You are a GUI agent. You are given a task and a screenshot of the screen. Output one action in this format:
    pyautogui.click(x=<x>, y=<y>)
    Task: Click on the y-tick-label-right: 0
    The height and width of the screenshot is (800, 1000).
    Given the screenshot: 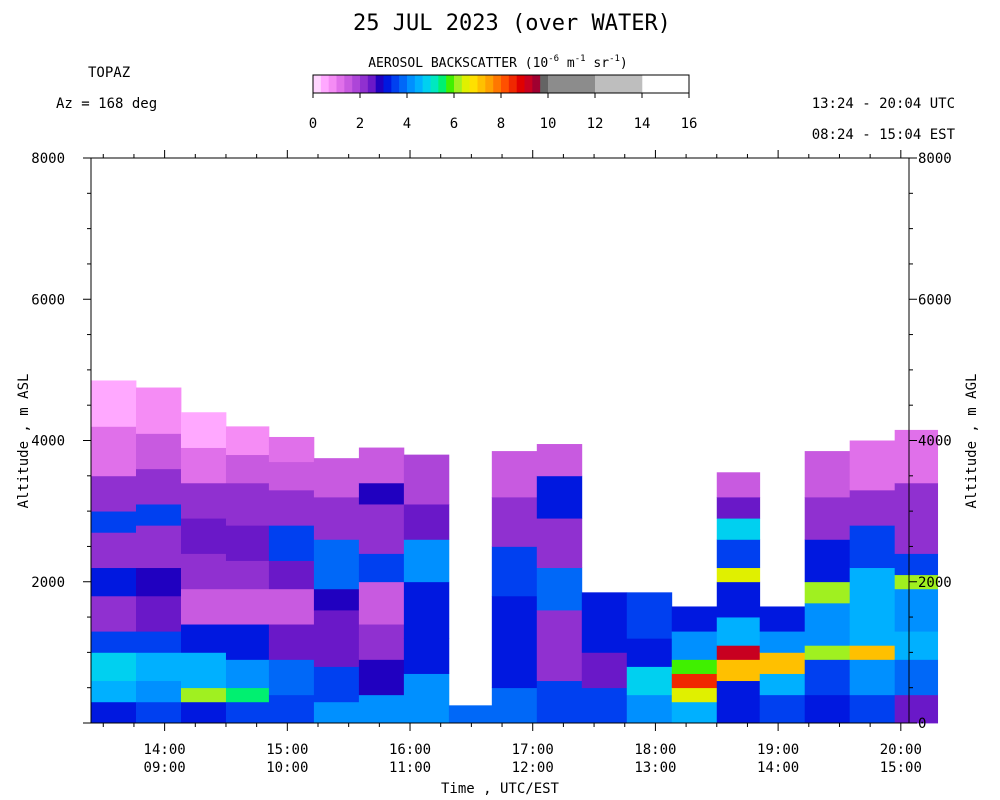 What is the action you would take?
    pyautogui.click(x=922, y=724)
    